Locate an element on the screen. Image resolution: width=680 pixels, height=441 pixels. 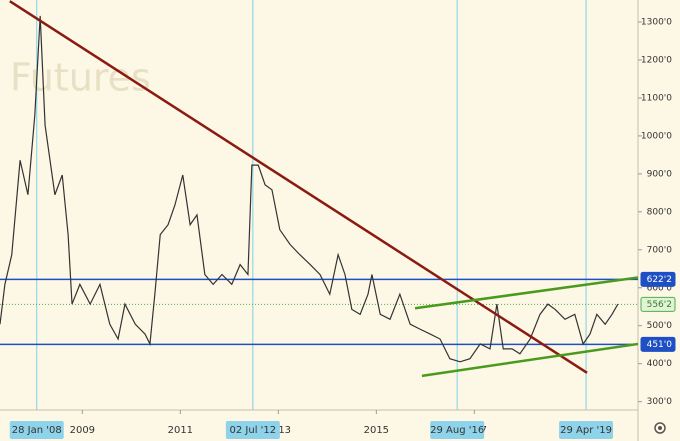
y-tick-label: 400'0 is located at coordinates (660, 364).